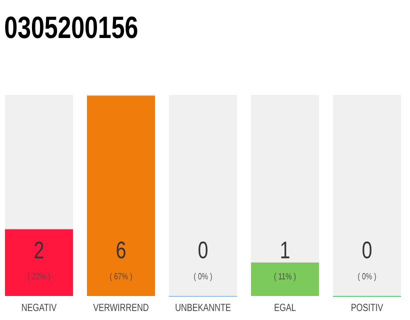 Image resolution: width=410 pixels, height=320 pixels. What do you see at coordinates (39, 277) in the screenshot?
I see `annotation: ( 22% )` at bounding box center [39, 277].